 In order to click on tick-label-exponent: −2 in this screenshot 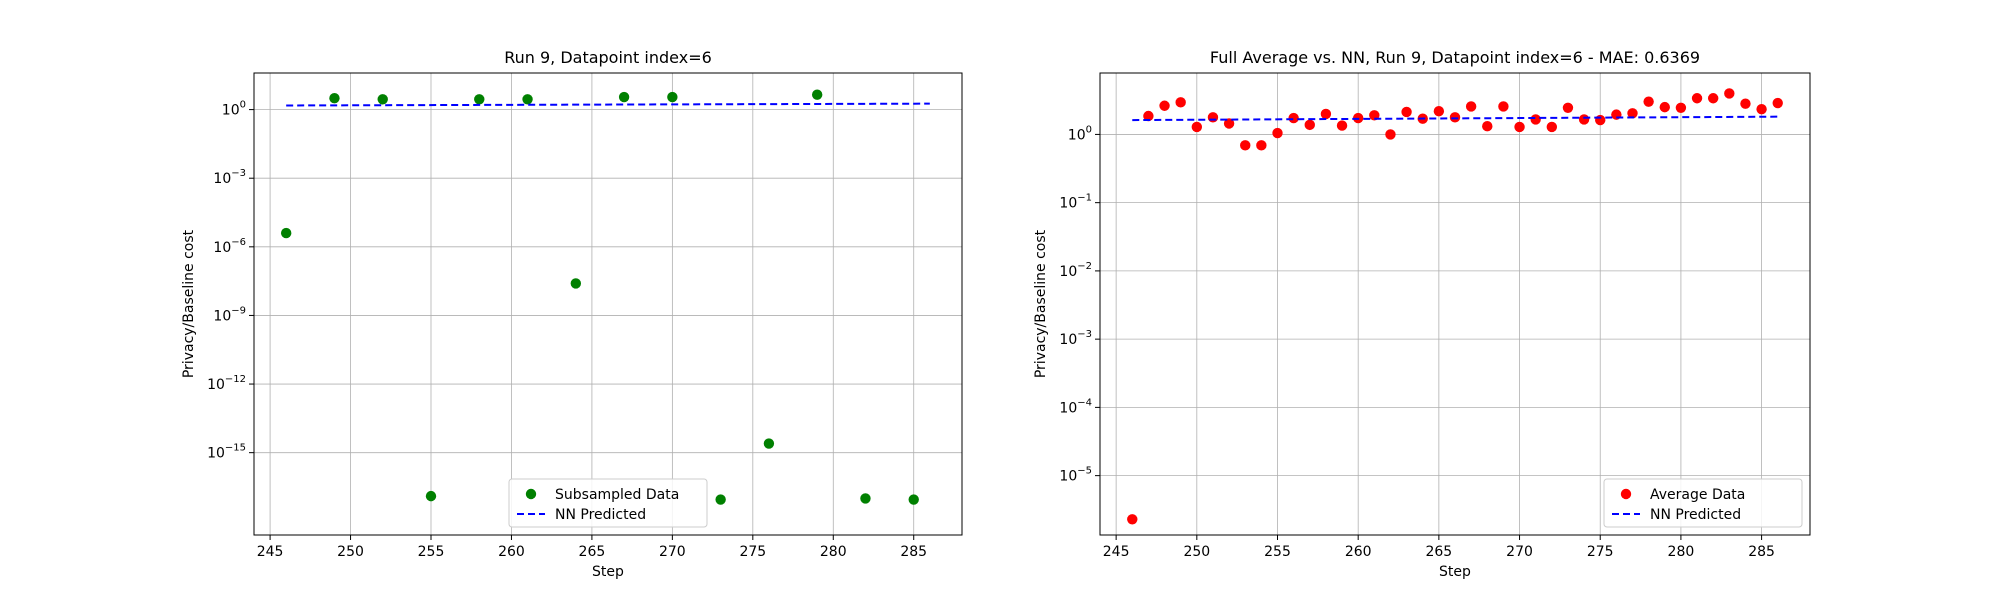, I will do `click(1084, 266)`.